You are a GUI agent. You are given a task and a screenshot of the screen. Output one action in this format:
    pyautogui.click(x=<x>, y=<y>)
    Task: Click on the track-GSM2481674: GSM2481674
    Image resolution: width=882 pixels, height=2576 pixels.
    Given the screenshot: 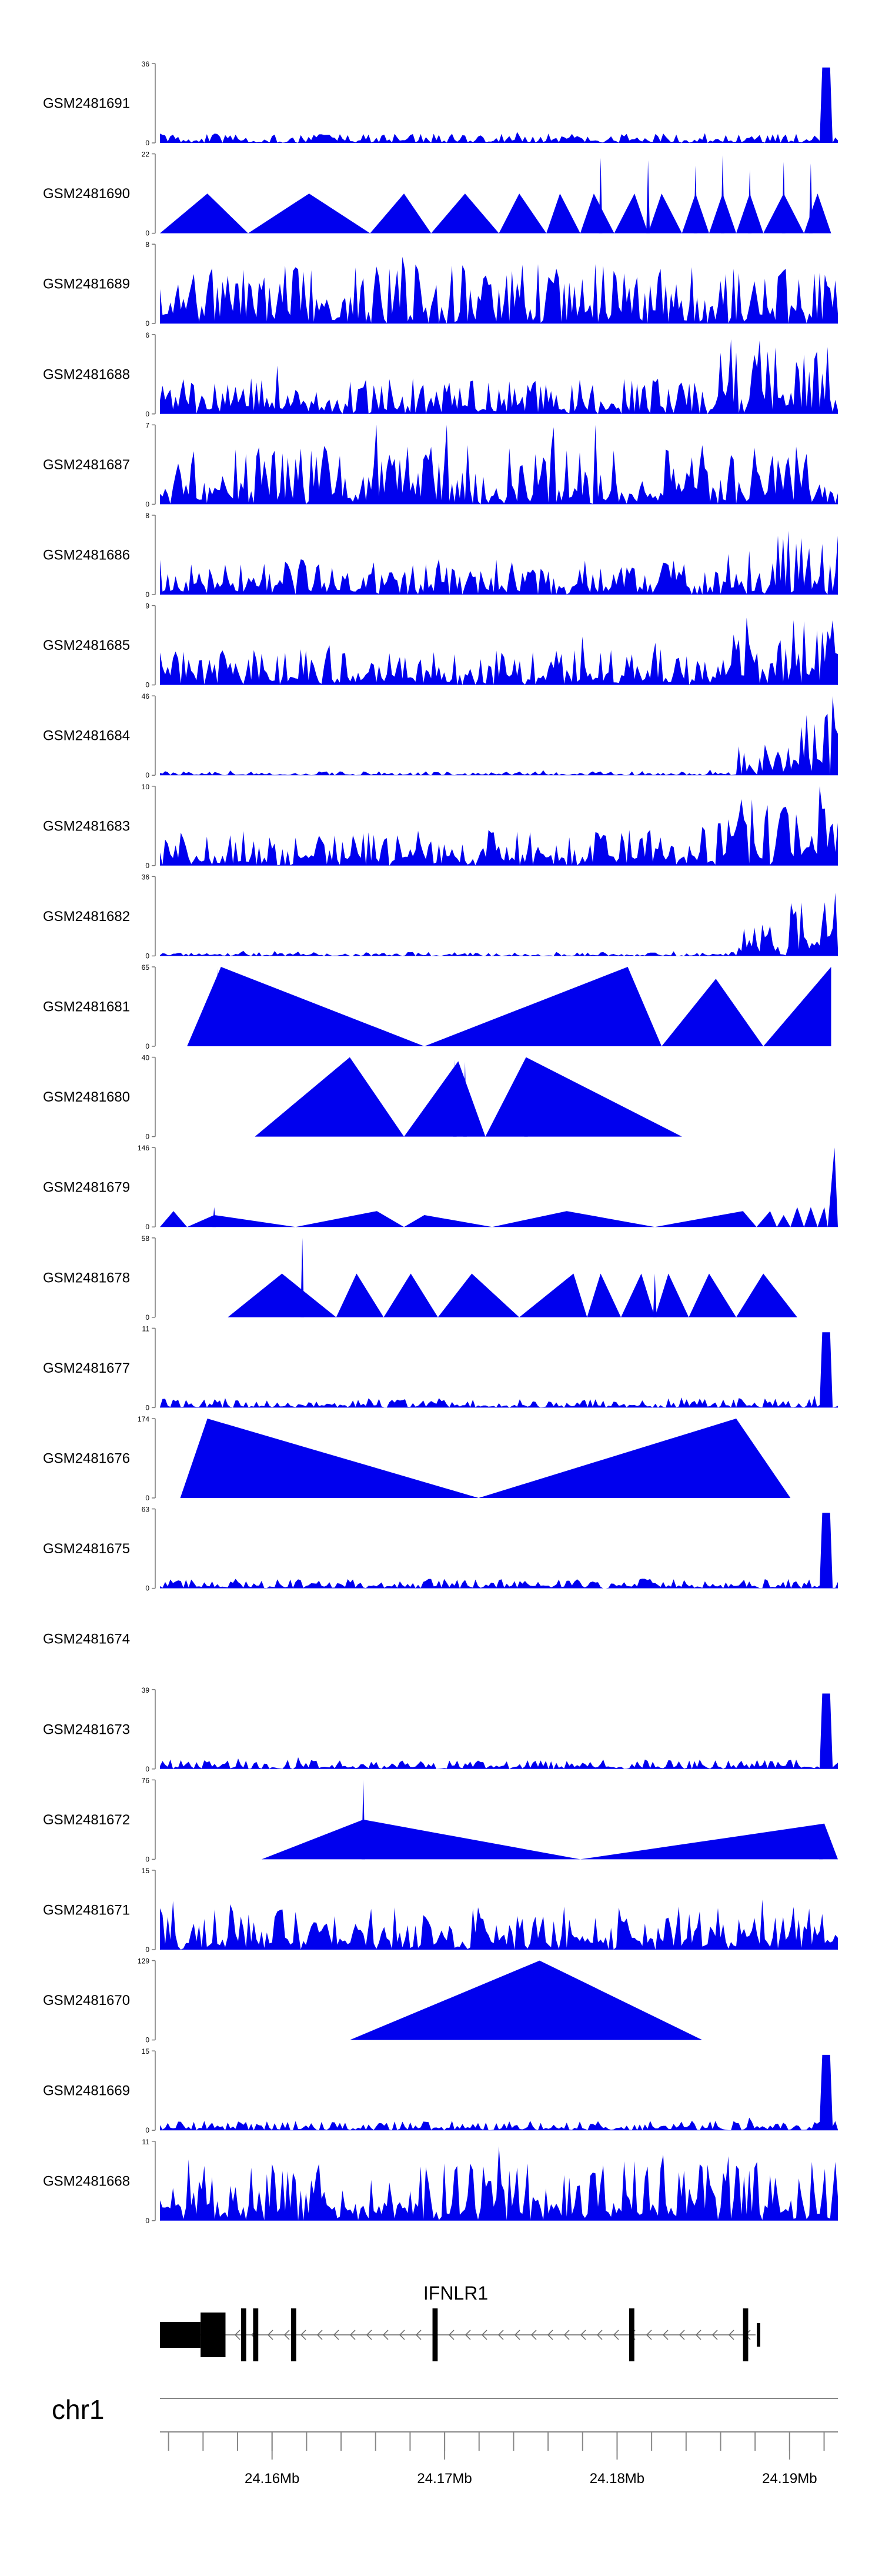 What is the action you would take?
    pyautogui.click(x=86, y=1639)
    